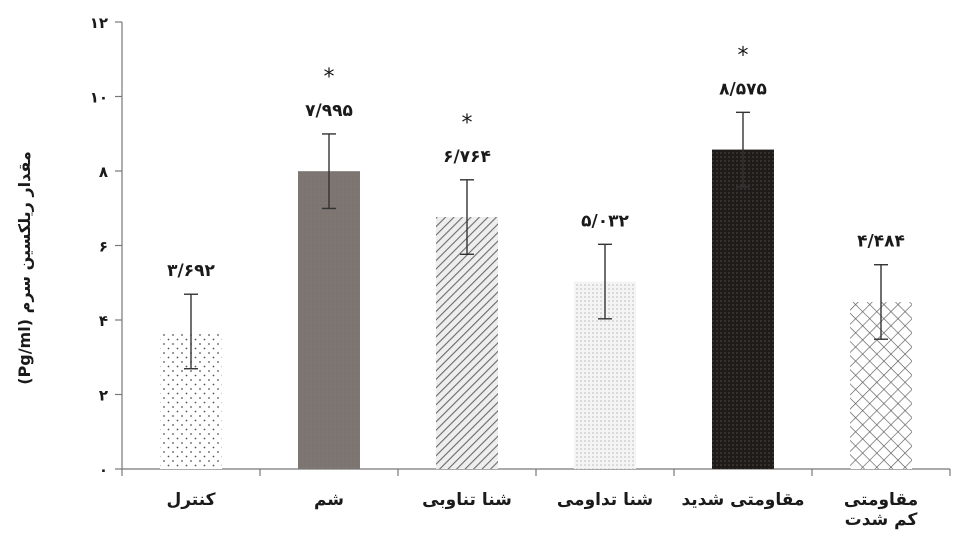 The width and height of the screenshot is (960, 536). I want to click on value-label: ۳/۶۹۲, so click(191, 271).